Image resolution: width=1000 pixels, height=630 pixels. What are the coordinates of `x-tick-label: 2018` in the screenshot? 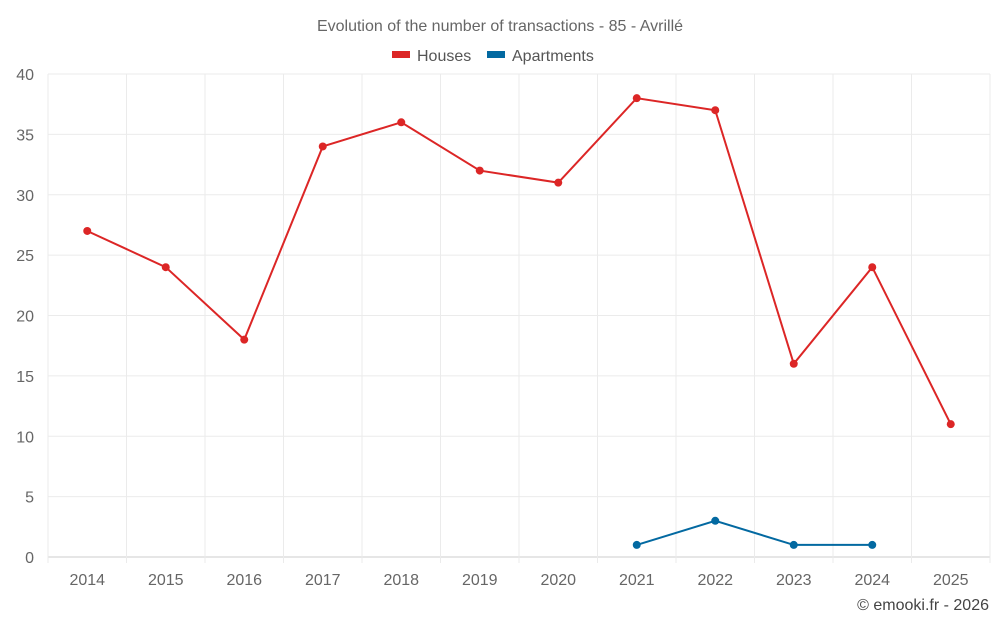 It's located at (401, 580).